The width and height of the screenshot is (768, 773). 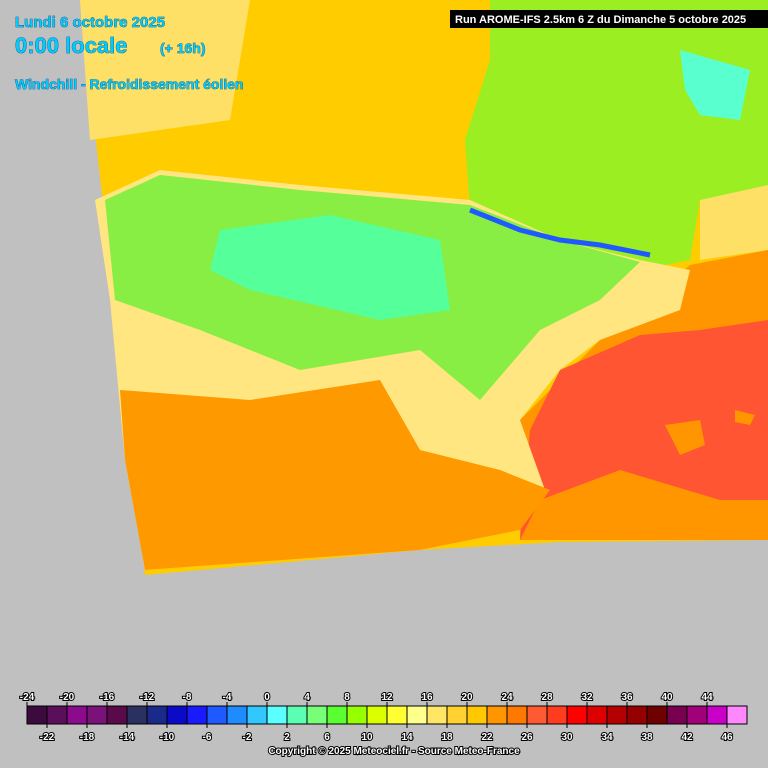 I want to click on legend-label: 8, so click(x=347, y=697).